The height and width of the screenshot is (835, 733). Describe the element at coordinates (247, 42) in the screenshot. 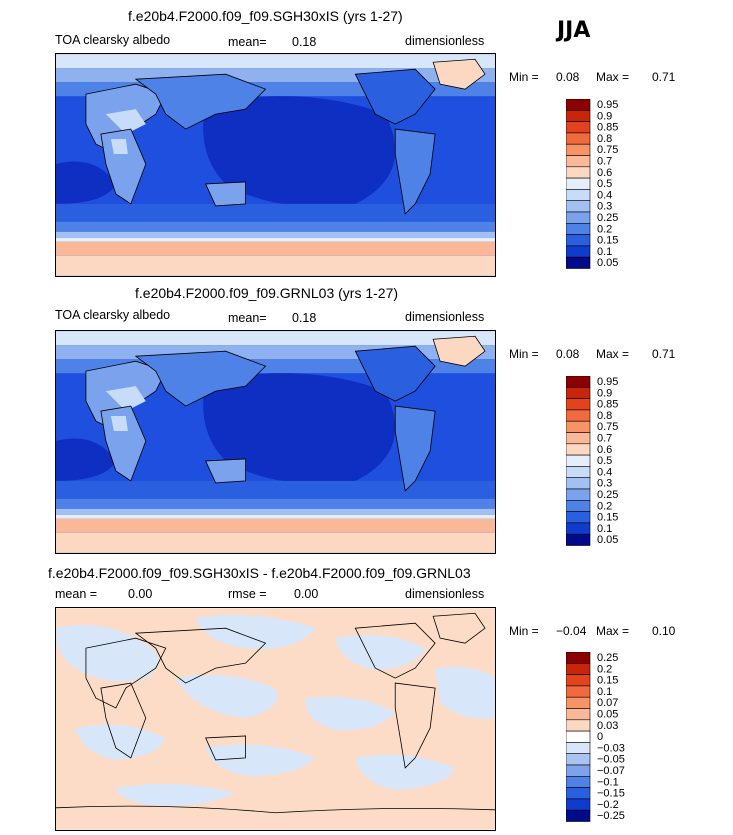

I see `panel1-mean-label: mean=` at that location.